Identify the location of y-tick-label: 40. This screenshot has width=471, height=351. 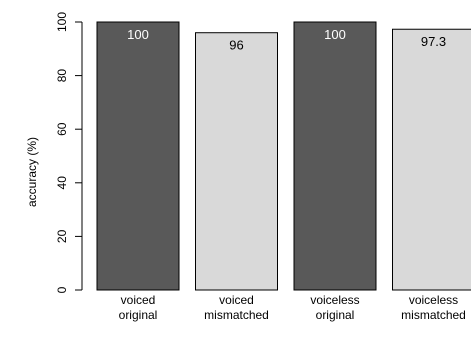
(62, 183).